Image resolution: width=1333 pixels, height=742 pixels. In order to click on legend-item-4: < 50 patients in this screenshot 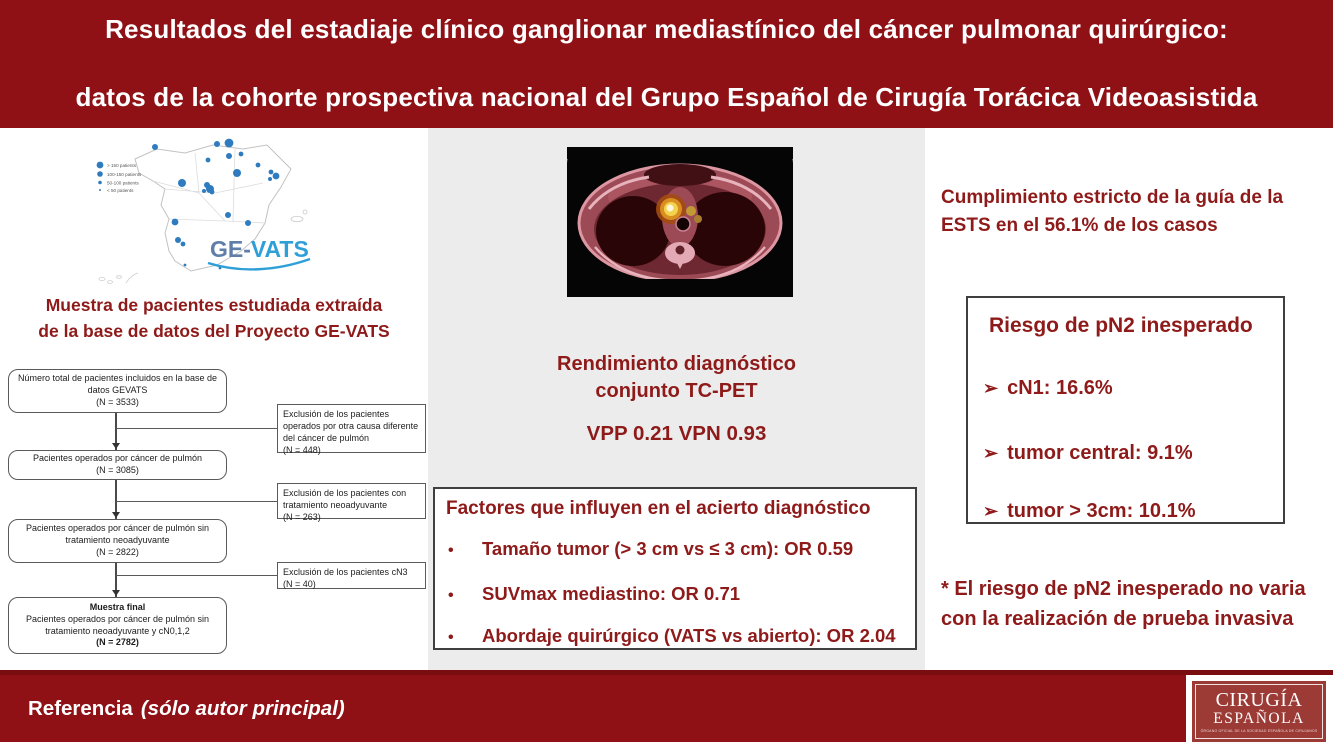, I will do `click(120, 190)`.